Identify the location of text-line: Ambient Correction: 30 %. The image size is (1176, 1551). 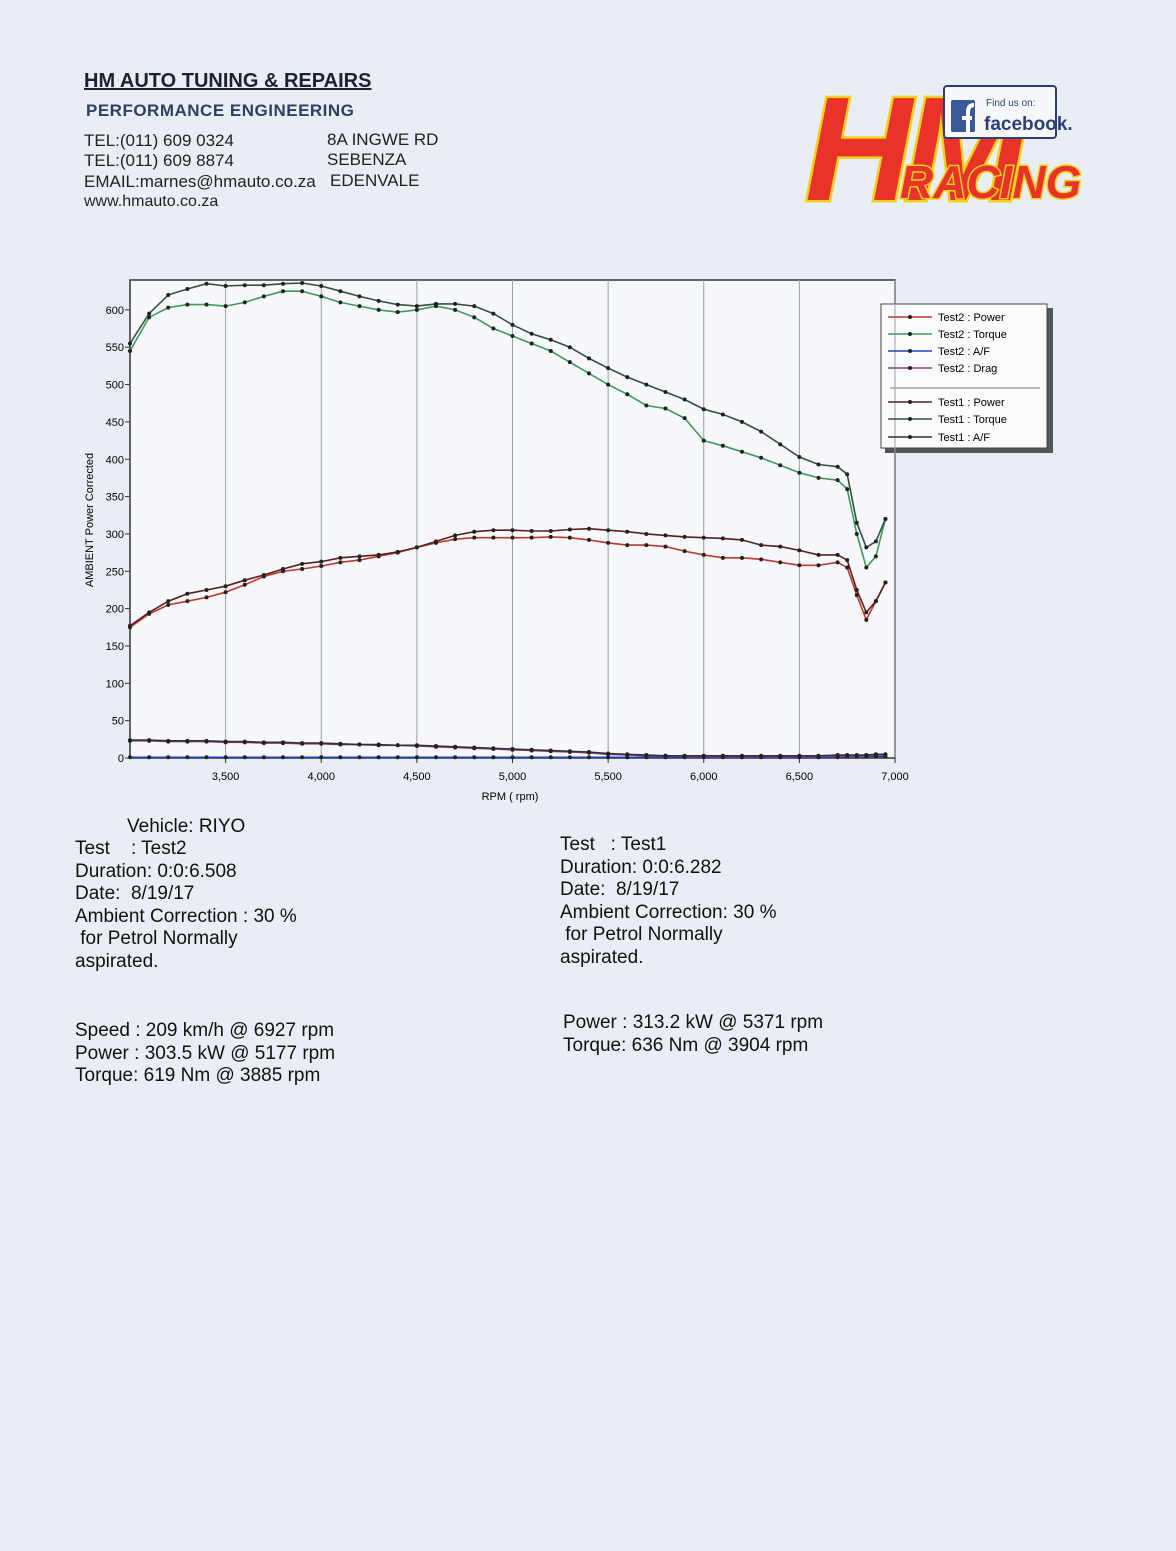
(668, 912).